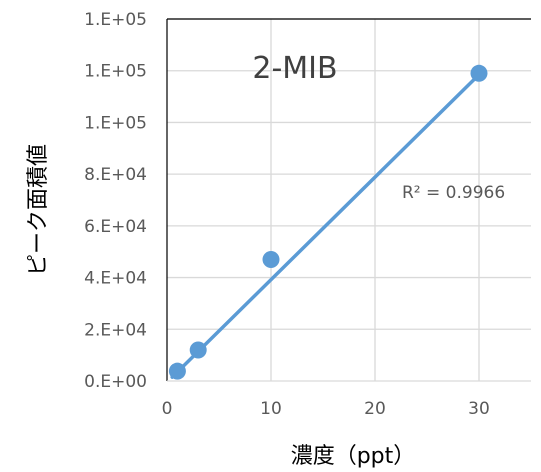 The width and height of the screenshot is (541, 472). Describe the element at coordinates (115, 330) in the screenshot. I see `y-tick-label: 2.E+04` at that location.